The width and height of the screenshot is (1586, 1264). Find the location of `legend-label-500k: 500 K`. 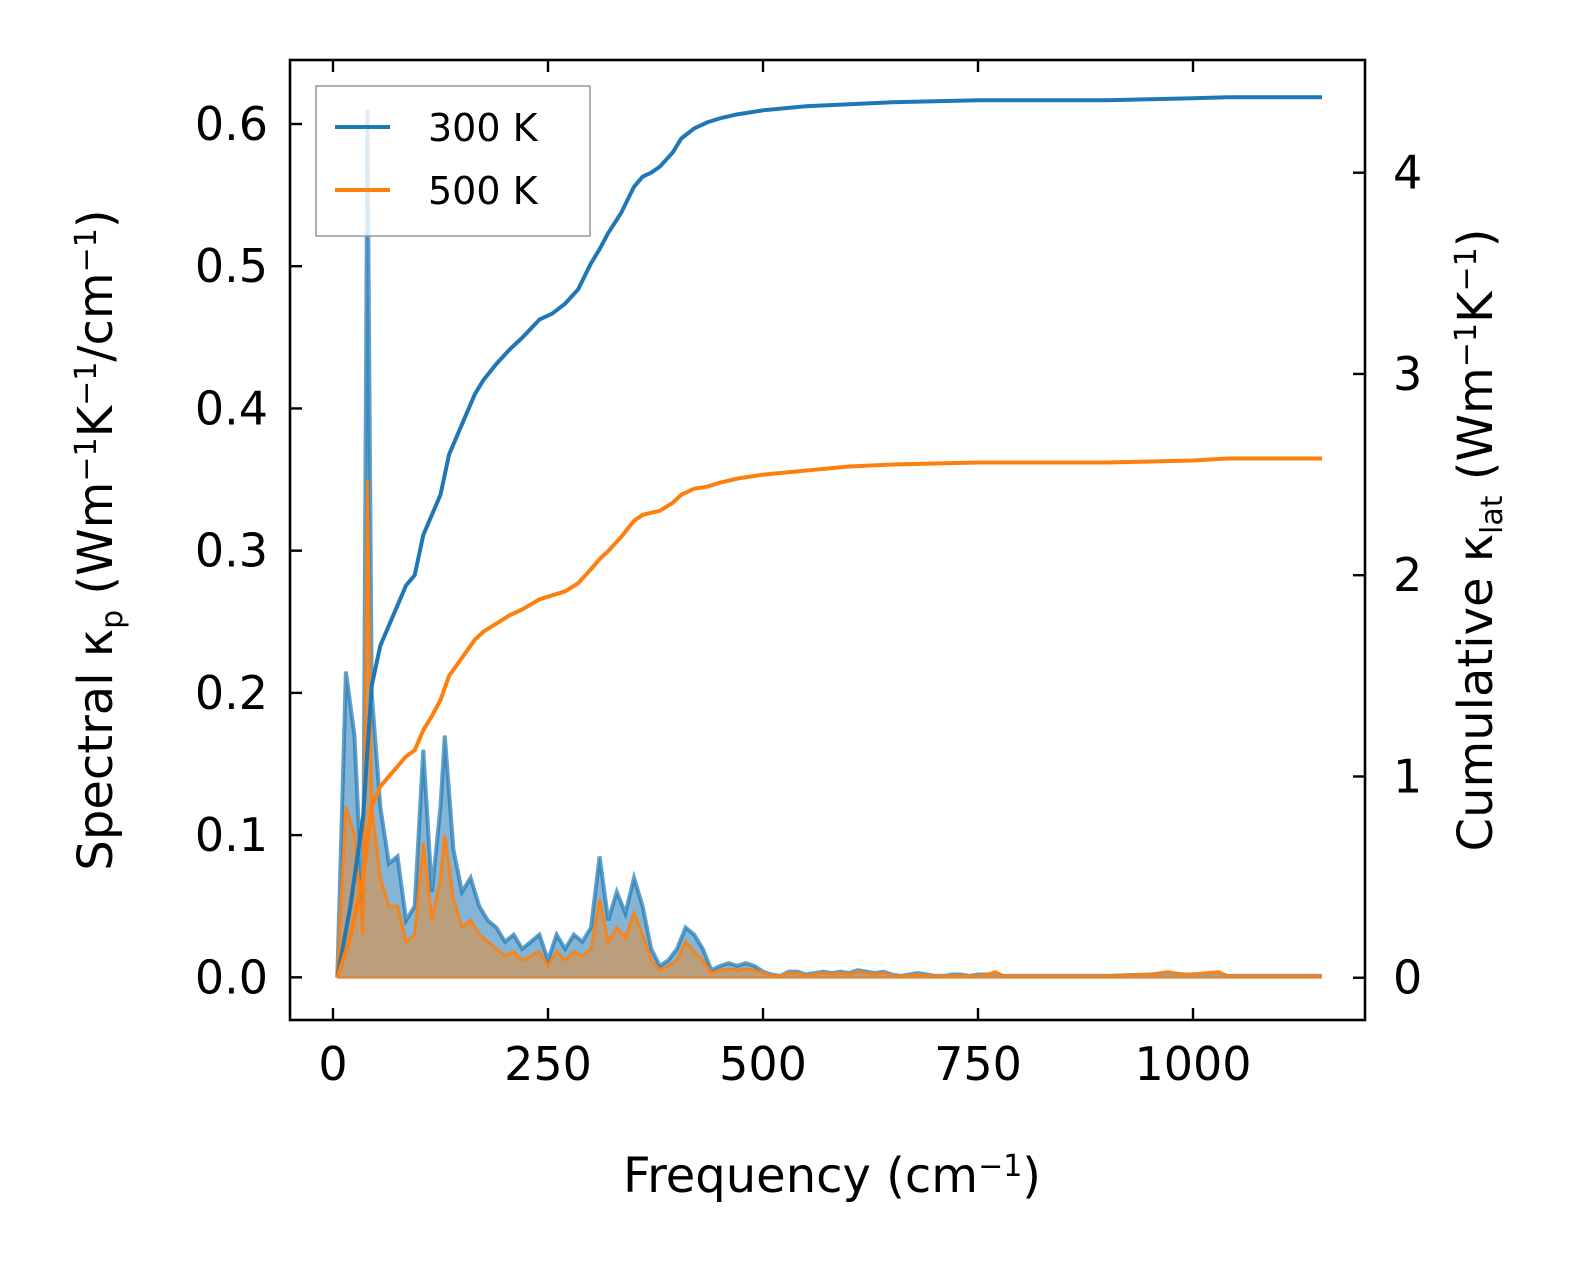

legend-label-500k: 500 K is located at coordinates (483, 191).